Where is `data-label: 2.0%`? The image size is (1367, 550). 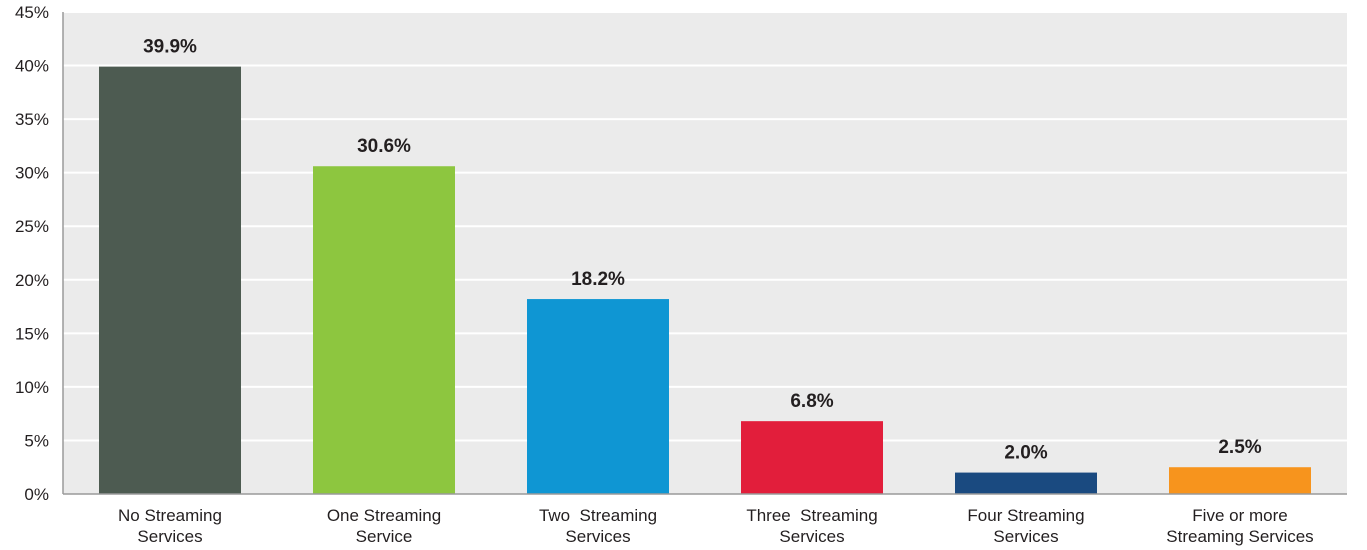
data-label: 2.0% is located at coordinates (1025, 453).